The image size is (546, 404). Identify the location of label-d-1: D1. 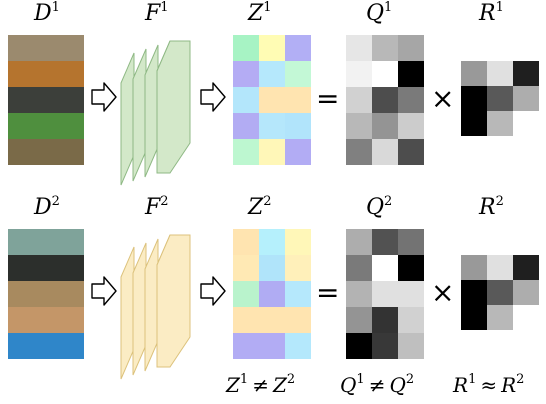
(46, 13).